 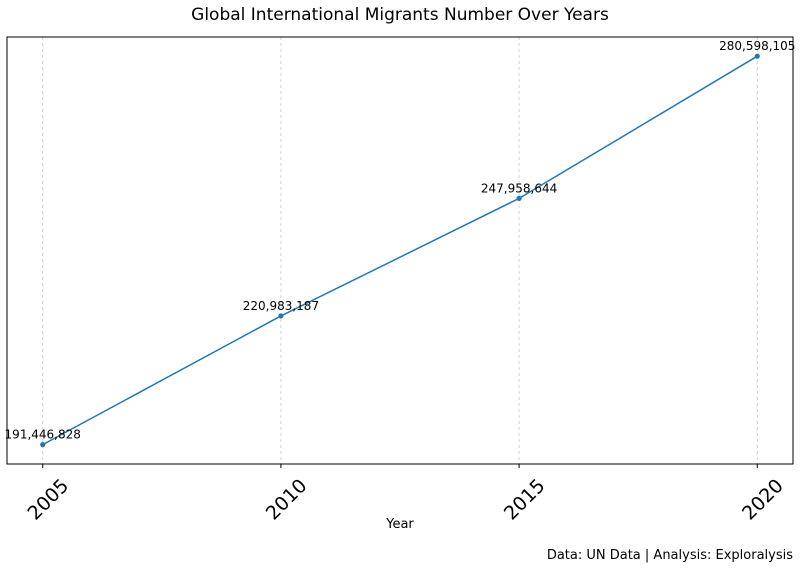 What do you see at coordinates (287, 500) in the screenshot?
I see `x-tick-label-2010: 2010` at bounding box center [287, 500].